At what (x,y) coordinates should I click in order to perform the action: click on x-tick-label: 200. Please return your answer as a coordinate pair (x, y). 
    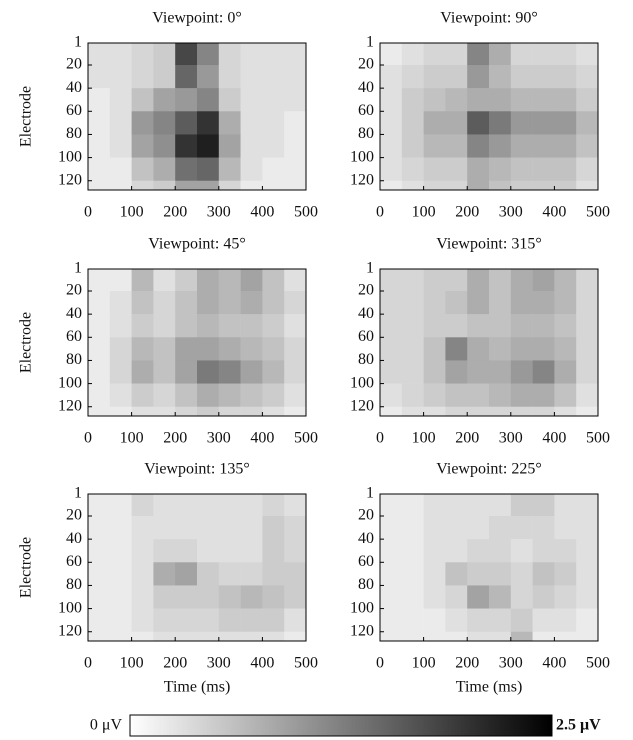
    Looking at the image, I should click on (175, 663).